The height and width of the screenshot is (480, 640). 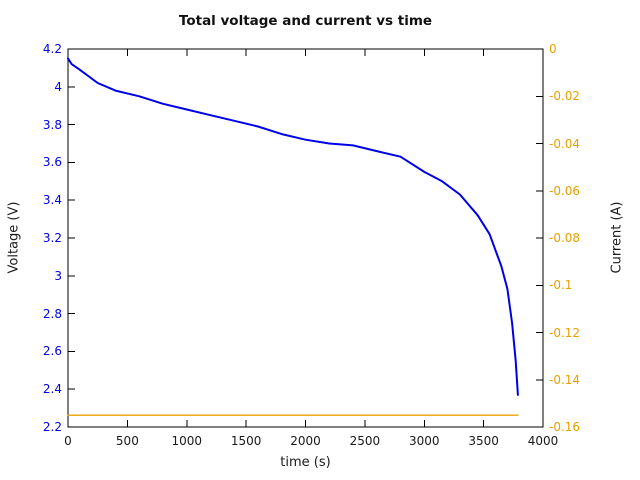 What do you see at coordinates (58, 86) in the screenshot?
I see `y-left-tick-label: 4` at bounding box center [58, 86].